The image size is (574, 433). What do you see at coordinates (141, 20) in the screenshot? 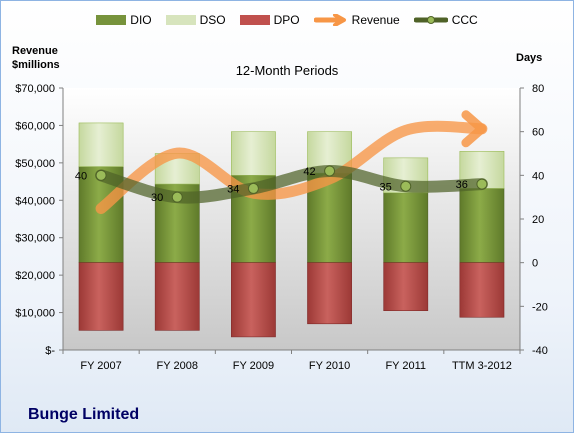
I see `legend-label-dio: DIO` at bounding box center [141, 20].